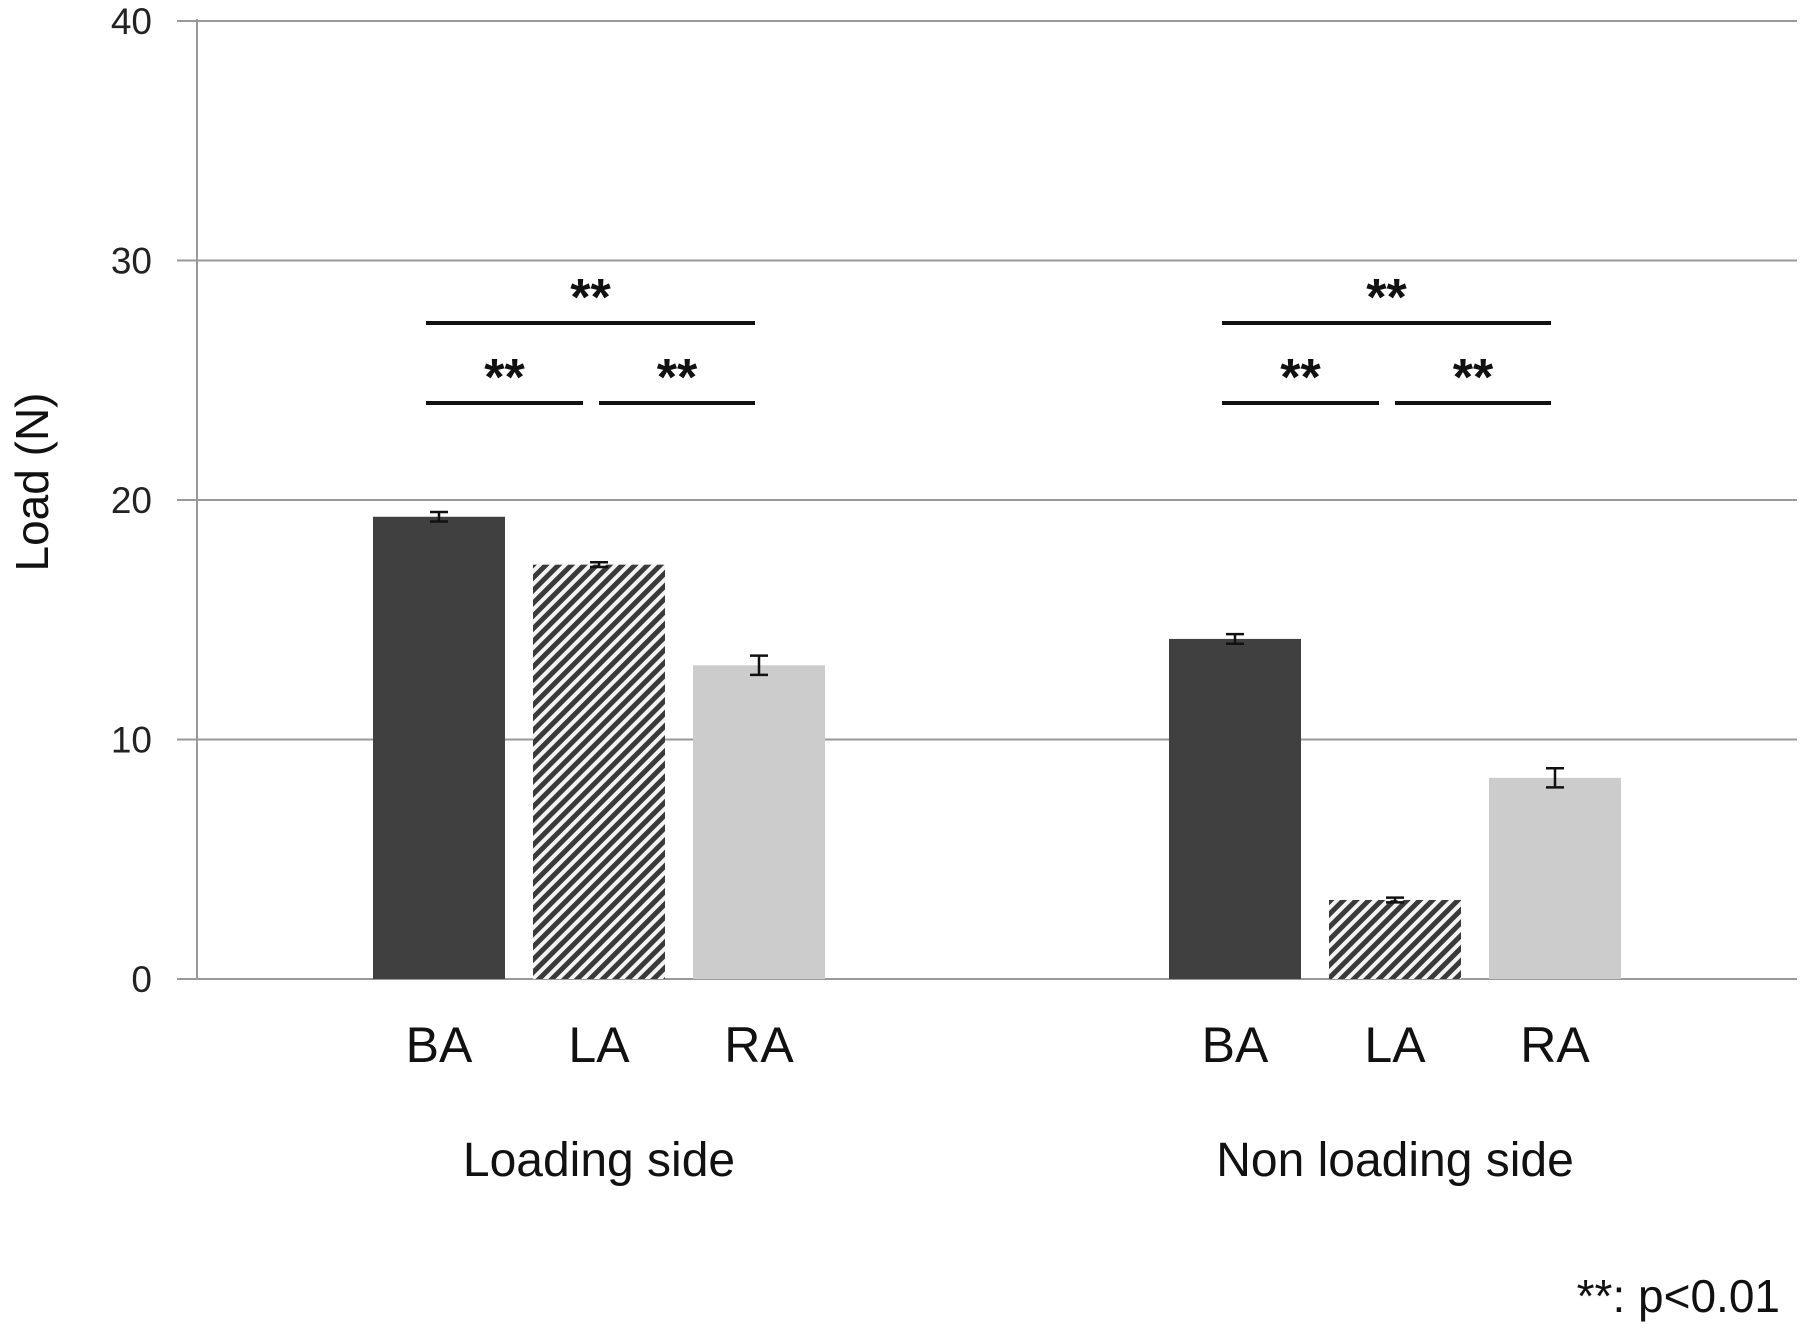 The height and width of the screenshot is (1328, 1800). Describe the element at coordinates (141, 979) in the screenshot. I see `y-tick-label: 0` at that location.